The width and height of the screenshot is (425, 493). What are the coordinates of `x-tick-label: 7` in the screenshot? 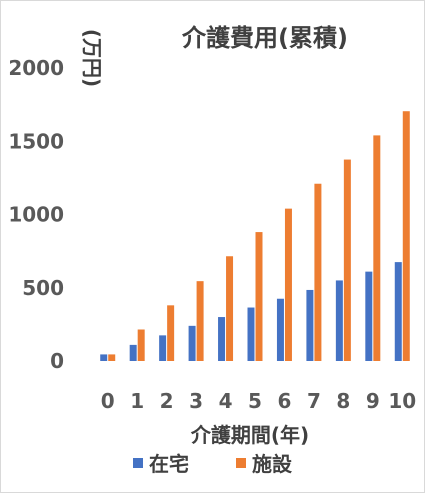 It's located at (314, 401).